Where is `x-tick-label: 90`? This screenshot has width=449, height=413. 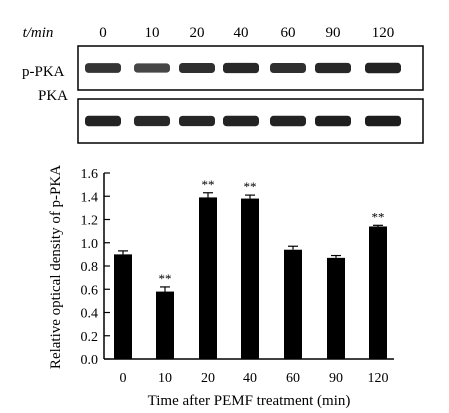 x-tick-label: 90 is located at coordinates (336, 378).